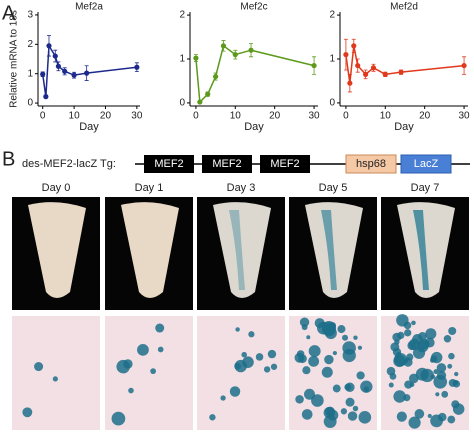 The image size is (474, 432). Describe the element at coordinates (253, 7) in the screenshot. I see `chart-title: Mef2c` at that location.